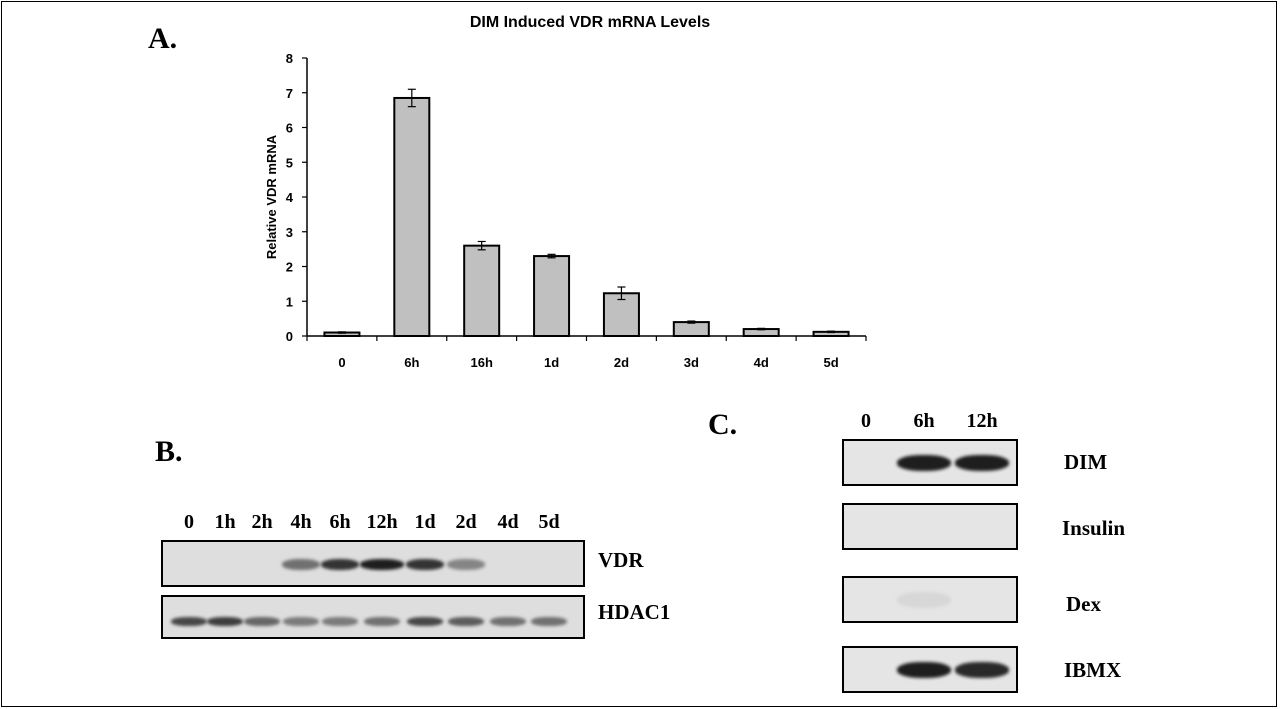  I want to click on blot-row-label: Dex, so click(1083, 604).